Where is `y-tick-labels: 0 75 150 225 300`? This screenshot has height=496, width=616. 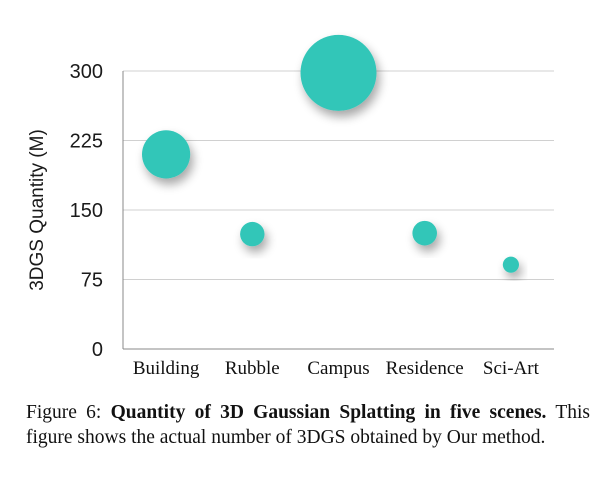 y-tick-labels: 0 75 150 225 300 is located at coordinates (86, 211).